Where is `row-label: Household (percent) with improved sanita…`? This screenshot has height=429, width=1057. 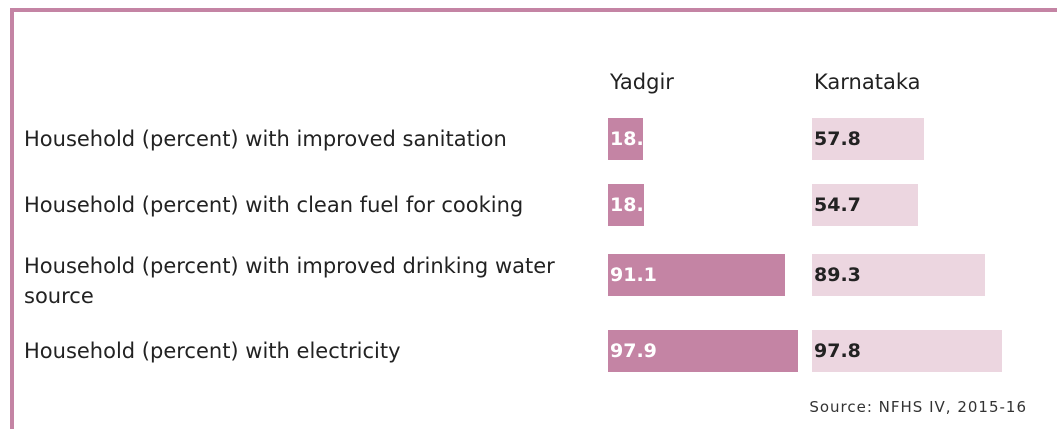 row-label: Household (percent) with improved sanita… is located at coordinates (265, 139).